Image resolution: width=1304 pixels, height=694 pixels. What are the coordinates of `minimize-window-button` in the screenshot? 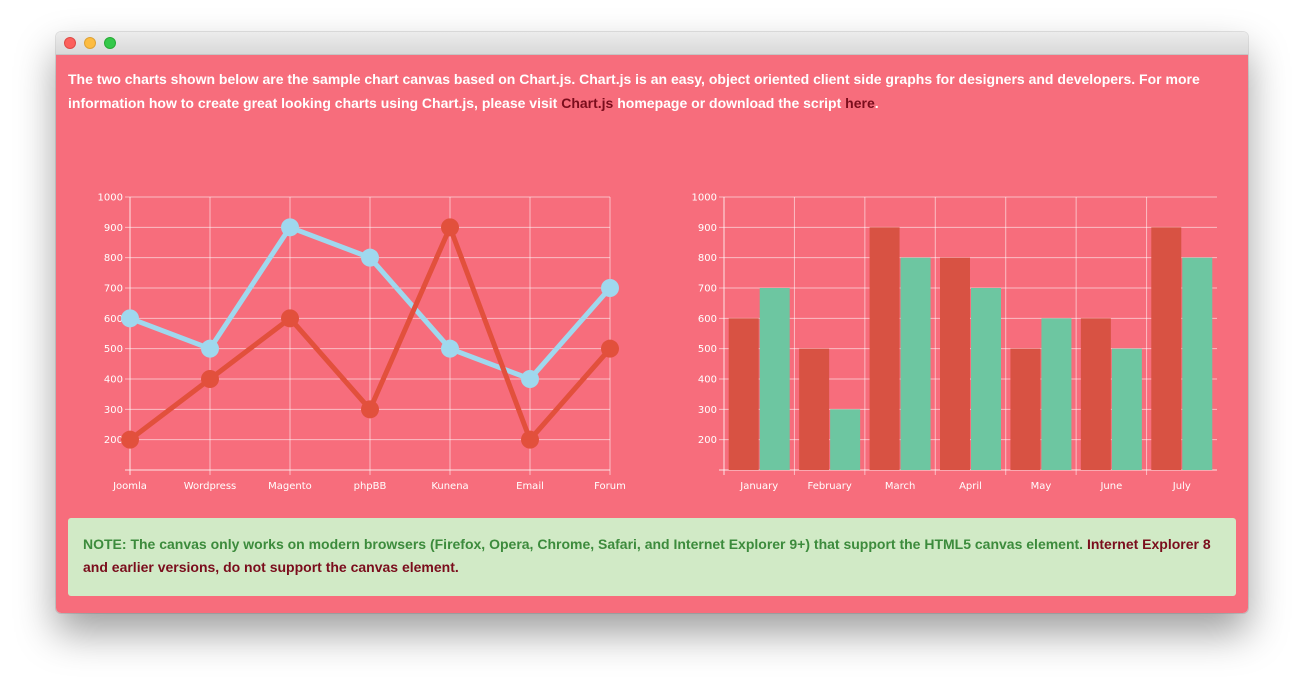 It's located at (90, 43).